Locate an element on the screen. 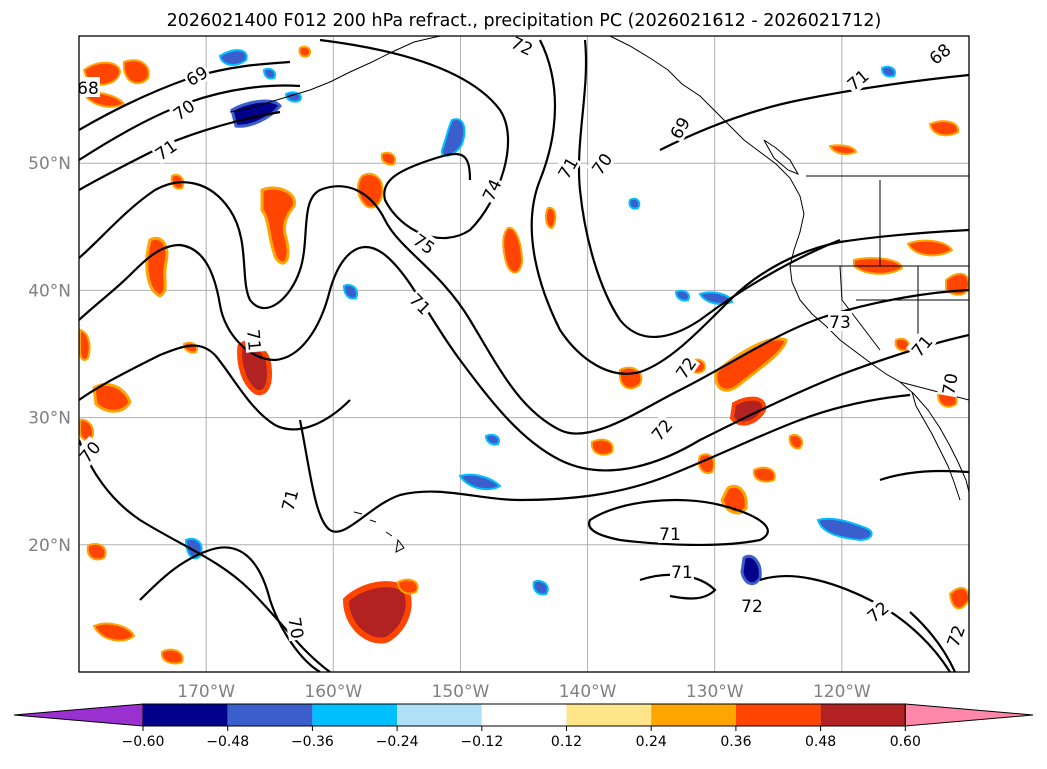  colorbar-frame is located at coordinates (524, 715).